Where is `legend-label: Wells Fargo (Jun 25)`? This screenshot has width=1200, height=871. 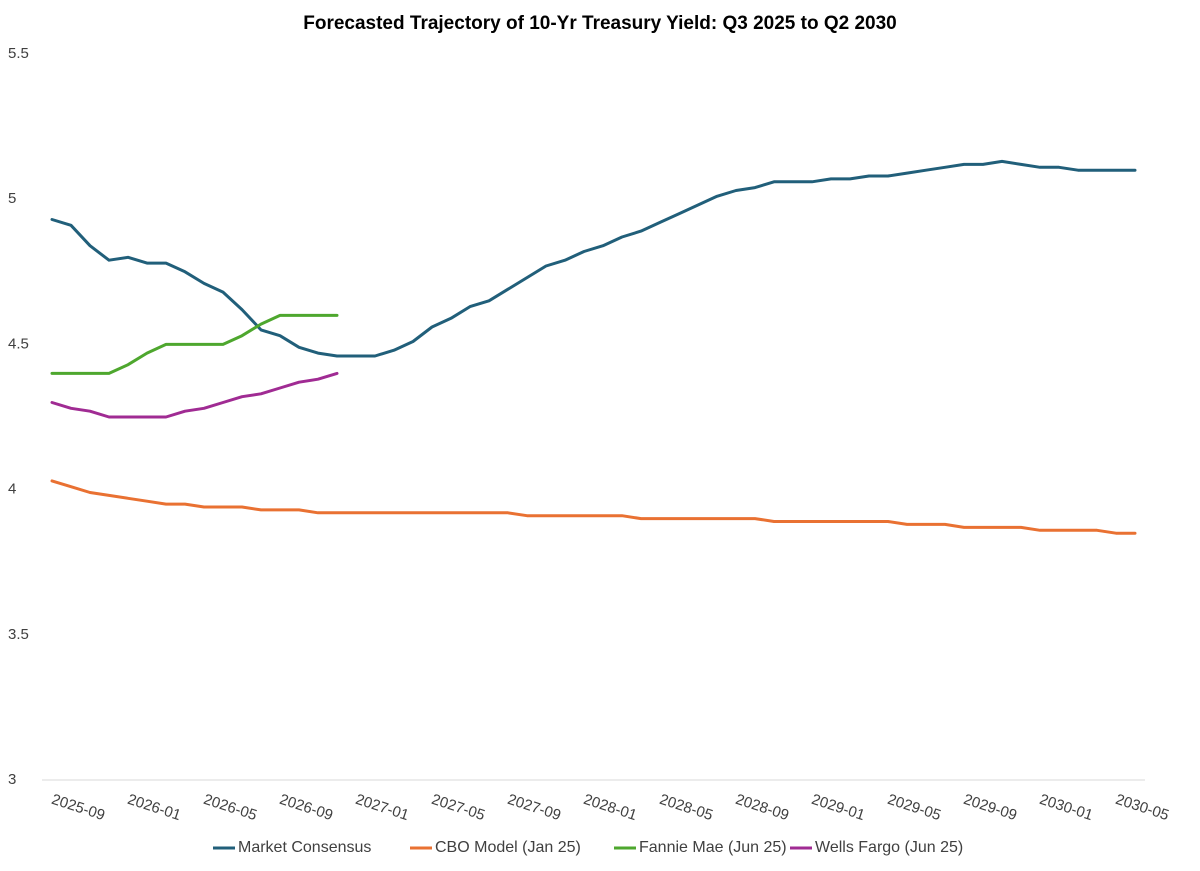 legend-label: Wells Fargo (Jun 25) is located at coordinates (889, 847).